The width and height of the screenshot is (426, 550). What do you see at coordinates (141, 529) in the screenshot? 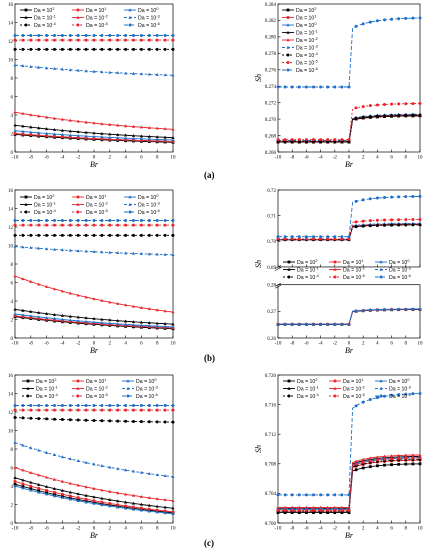
I see `xtick-label-c-nu-8: 6` at bounding box center [141, 529].